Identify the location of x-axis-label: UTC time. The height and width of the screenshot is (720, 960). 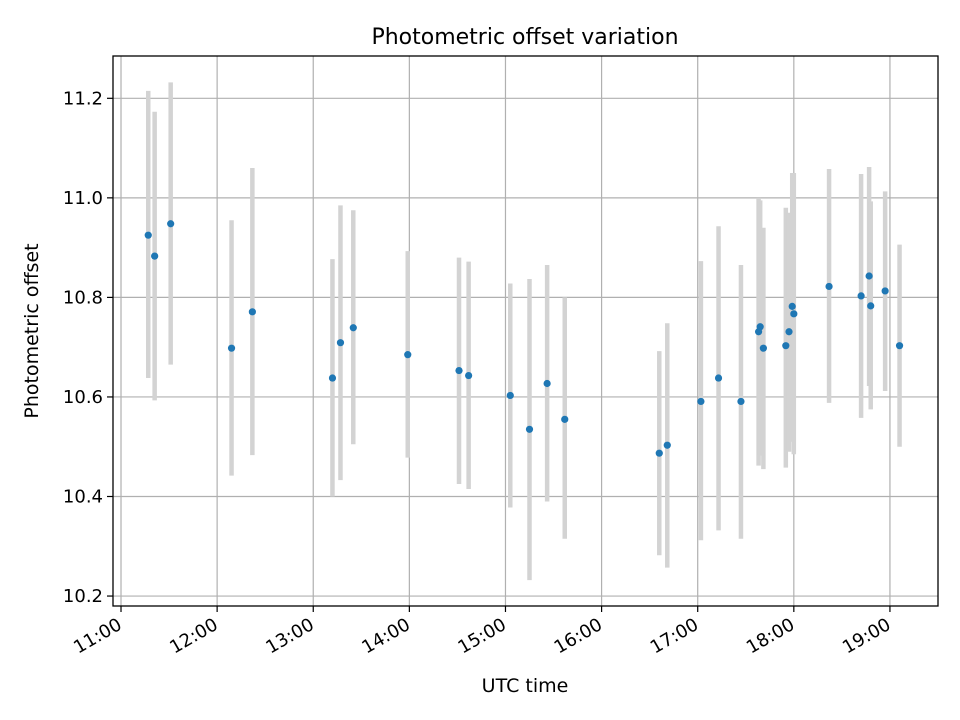
(525, 686).